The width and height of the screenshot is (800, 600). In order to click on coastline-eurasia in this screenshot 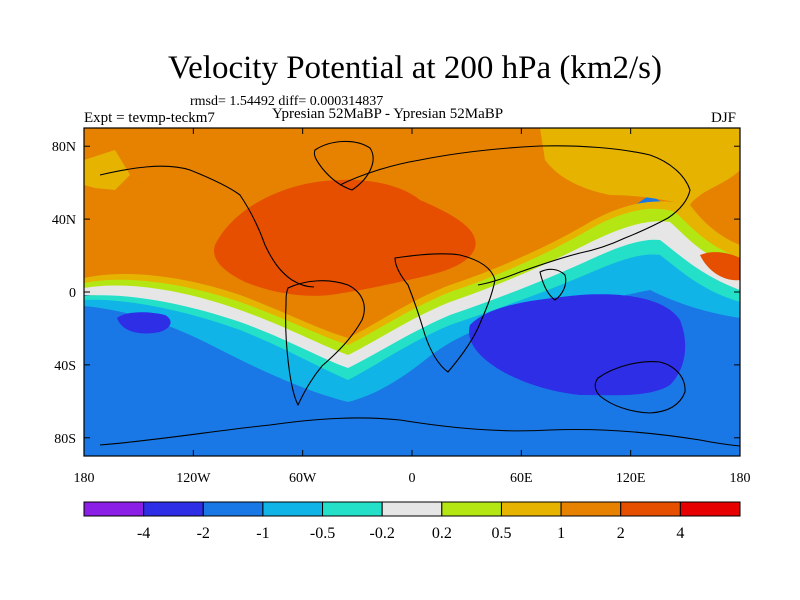, I will do `click(515, 215)`.